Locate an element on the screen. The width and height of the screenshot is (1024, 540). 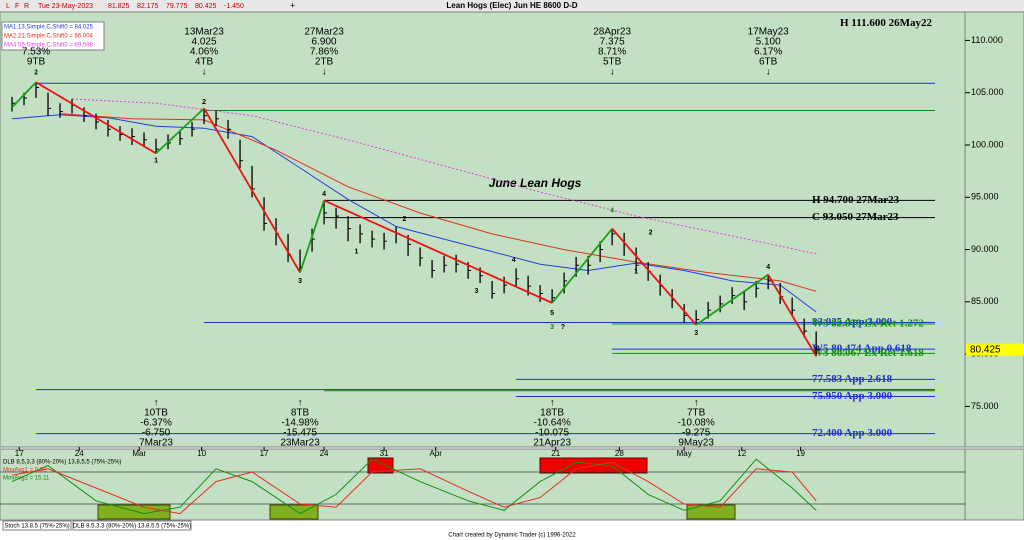
turn-annotation: 6TB is located at coordinates (768, 62).